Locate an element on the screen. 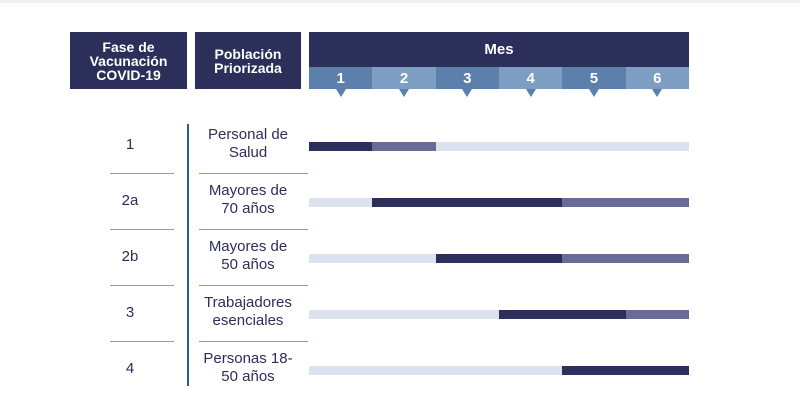 This screenshot has width=800, height=411. top-strip is located at coordinates (400, 1).